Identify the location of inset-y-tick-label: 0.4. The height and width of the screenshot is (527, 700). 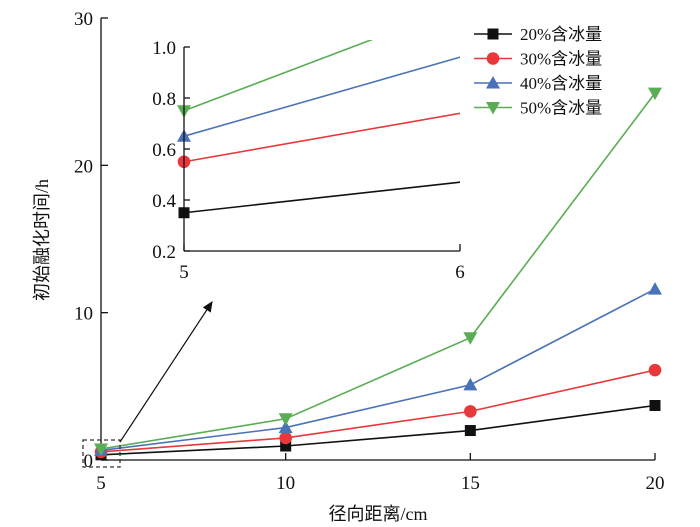
(164, 201).